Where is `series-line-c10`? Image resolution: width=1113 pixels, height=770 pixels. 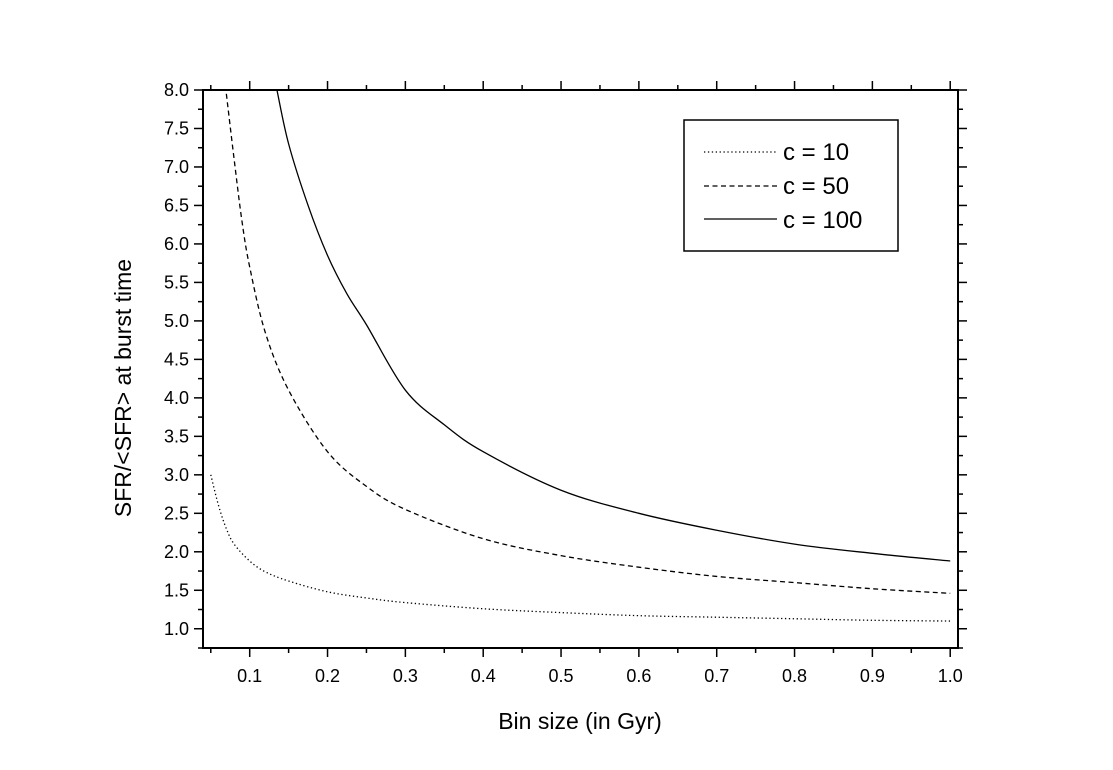
series-line-c10 is located at coordinates (580, 548).